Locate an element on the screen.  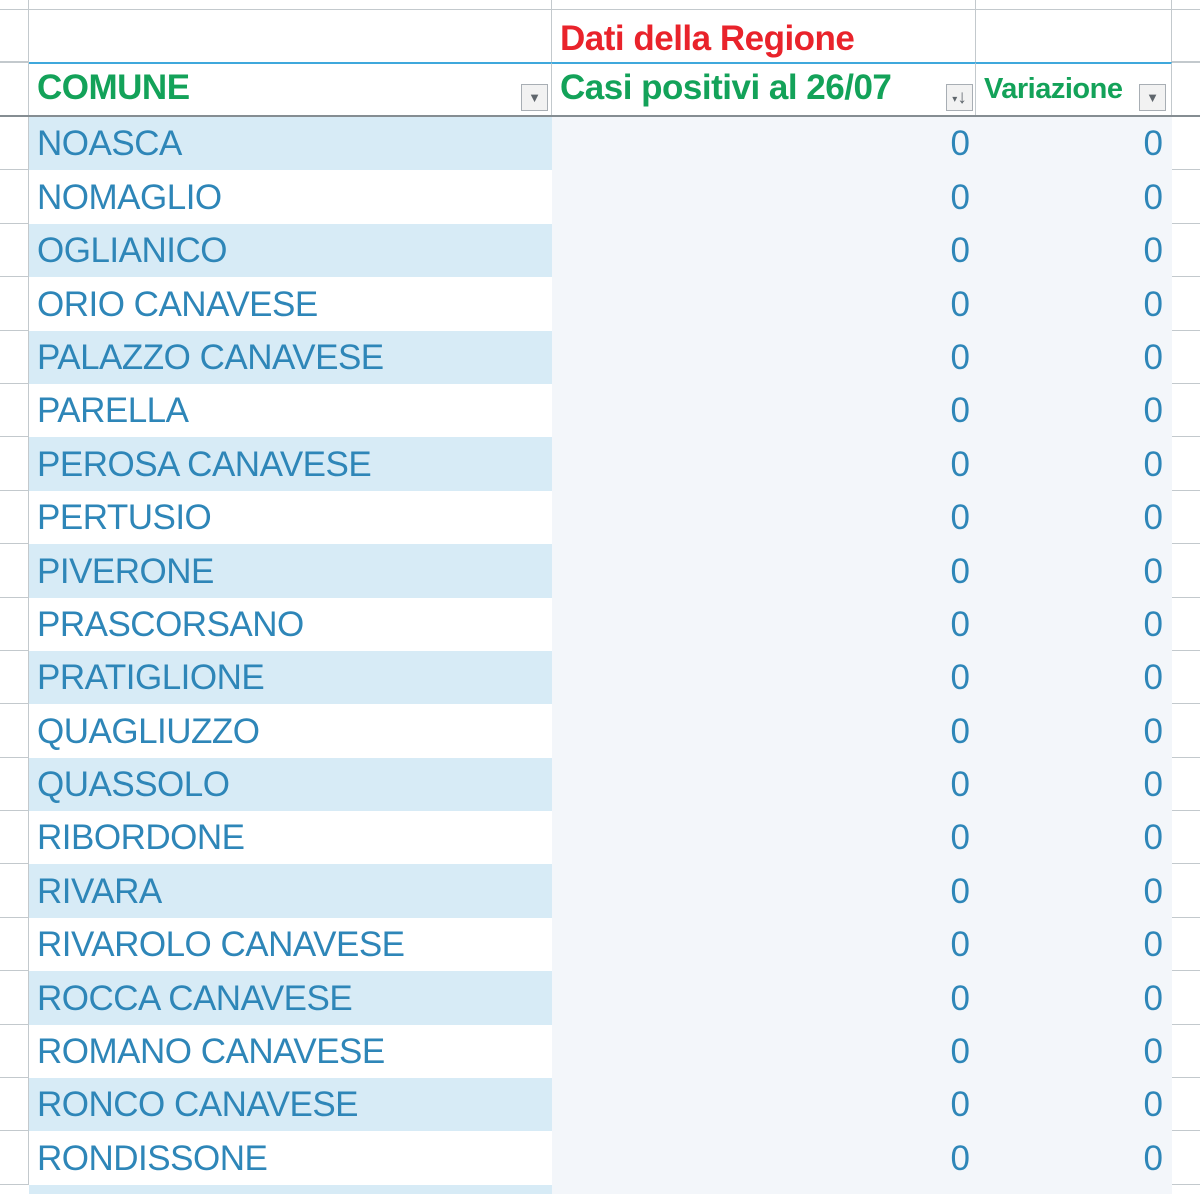
table-row: RONCO CANAVESE 0 0 is located at coordinates (600, 1105).